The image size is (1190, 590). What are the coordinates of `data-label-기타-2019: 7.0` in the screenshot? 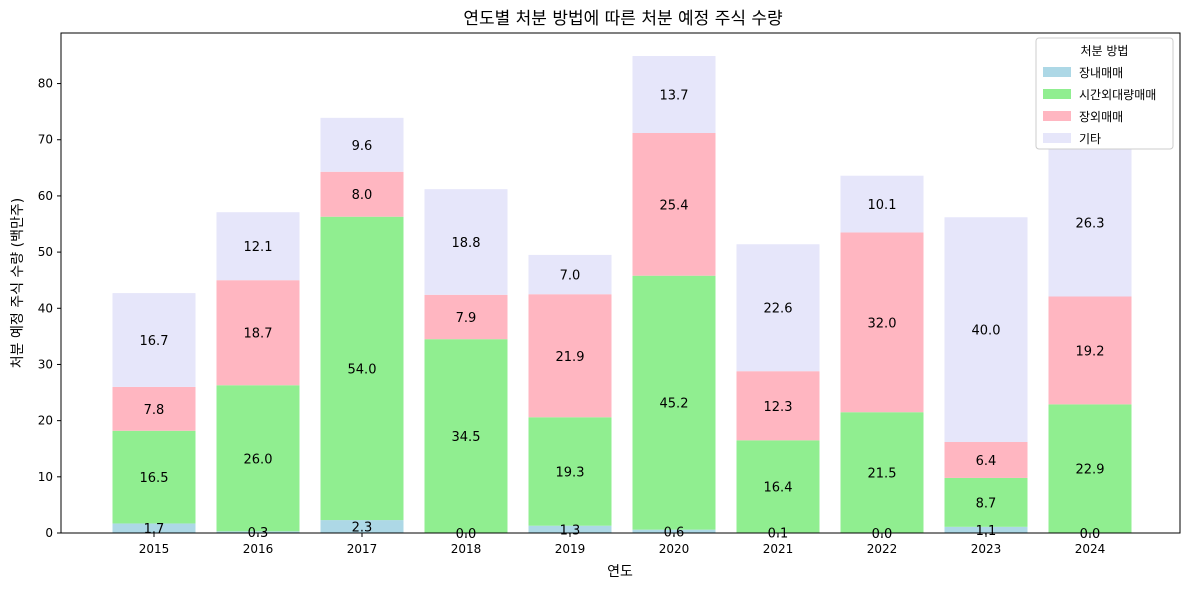 It's located at (570, 276).